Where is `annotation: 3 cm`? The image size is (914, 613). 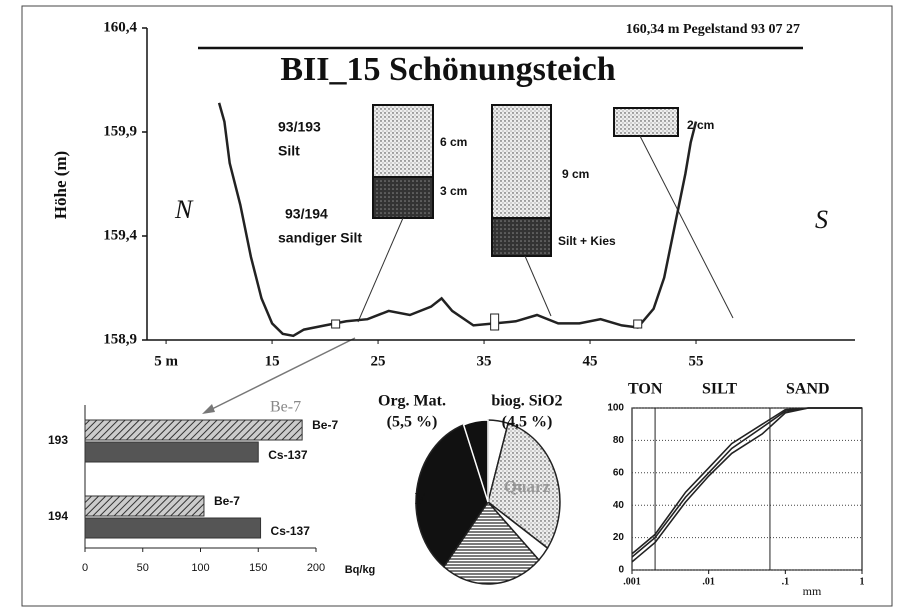
annotation: 3 cm is located at coordinates (453, 191).